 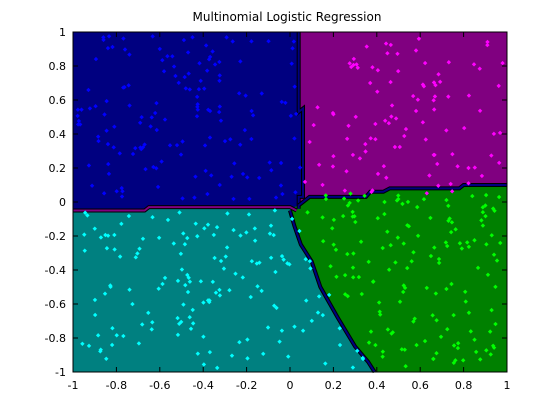 What do you see at coordinates (420, 385) in the screenshot?
I see `x-tick-label: 0.6` at bounding box center [420, 385].